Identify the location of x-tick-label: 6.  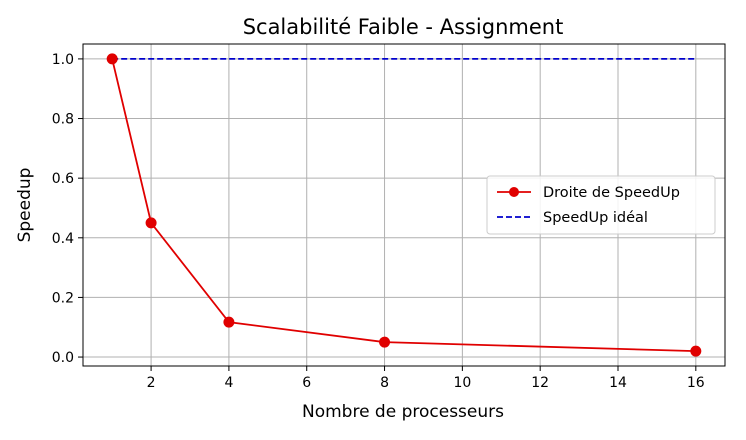
(306, 383).